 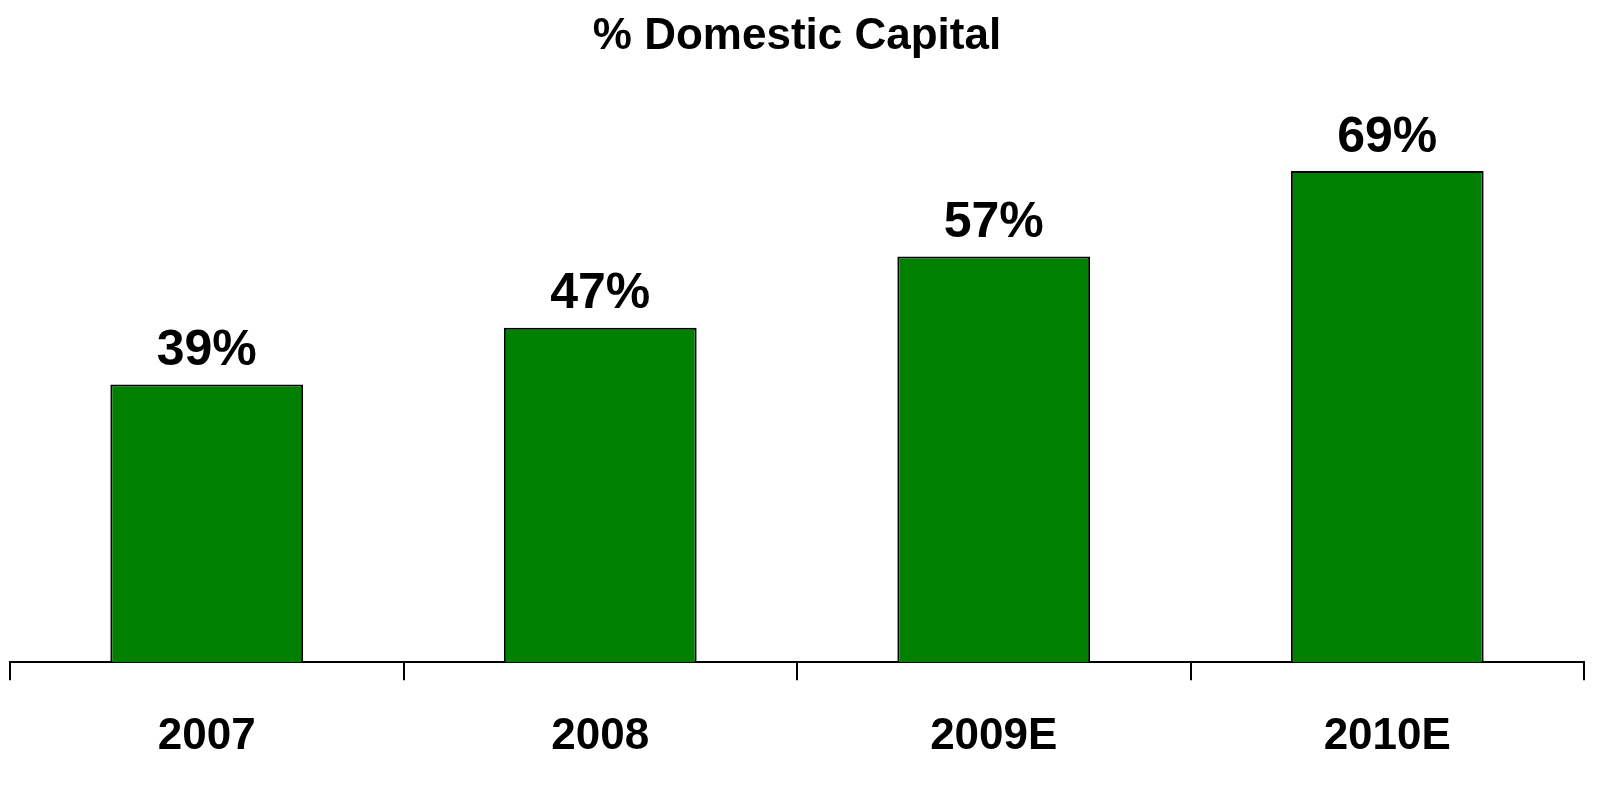 What do you see at coordinates (600, 733) in the screenshot?
I see `x-tick-label: 2008` at bounding box center [600, 733].